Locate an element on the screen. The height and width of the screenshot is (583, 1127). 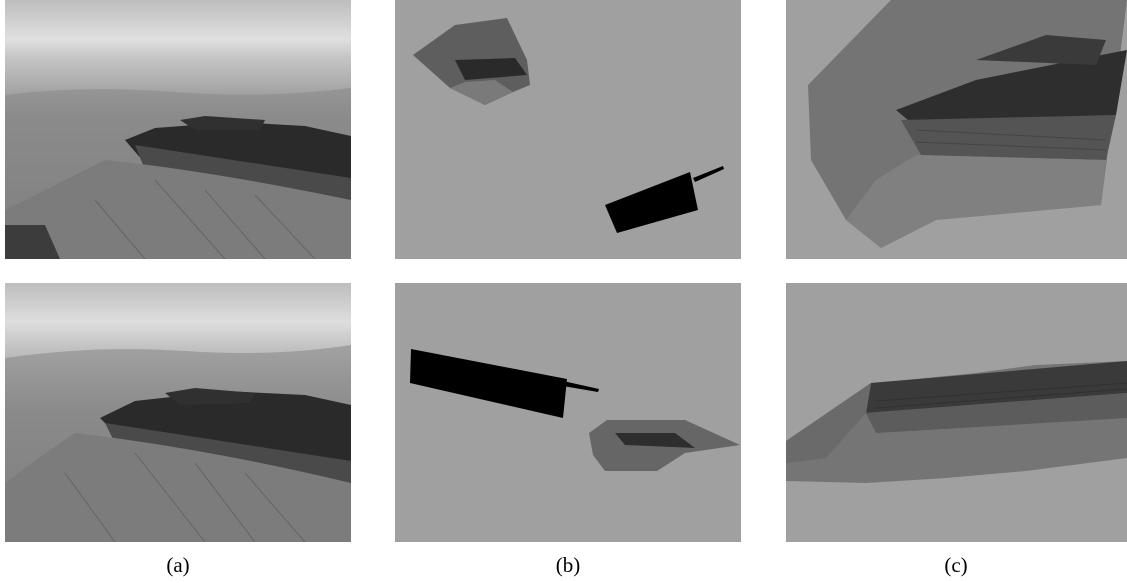
rectified-view-c-top is located at coordinates (956, 129).